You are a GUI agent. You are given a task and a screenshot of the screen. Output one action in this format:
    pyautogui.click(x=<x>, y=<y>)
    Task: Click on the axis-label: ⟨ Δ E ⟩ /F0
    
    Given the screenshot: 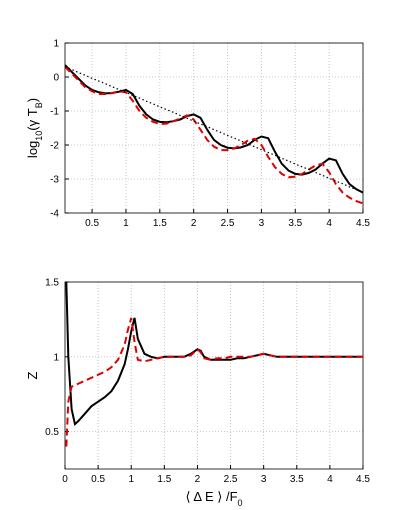 What is the action you would take?
    pyautogui.click(x=213, y=498)
    